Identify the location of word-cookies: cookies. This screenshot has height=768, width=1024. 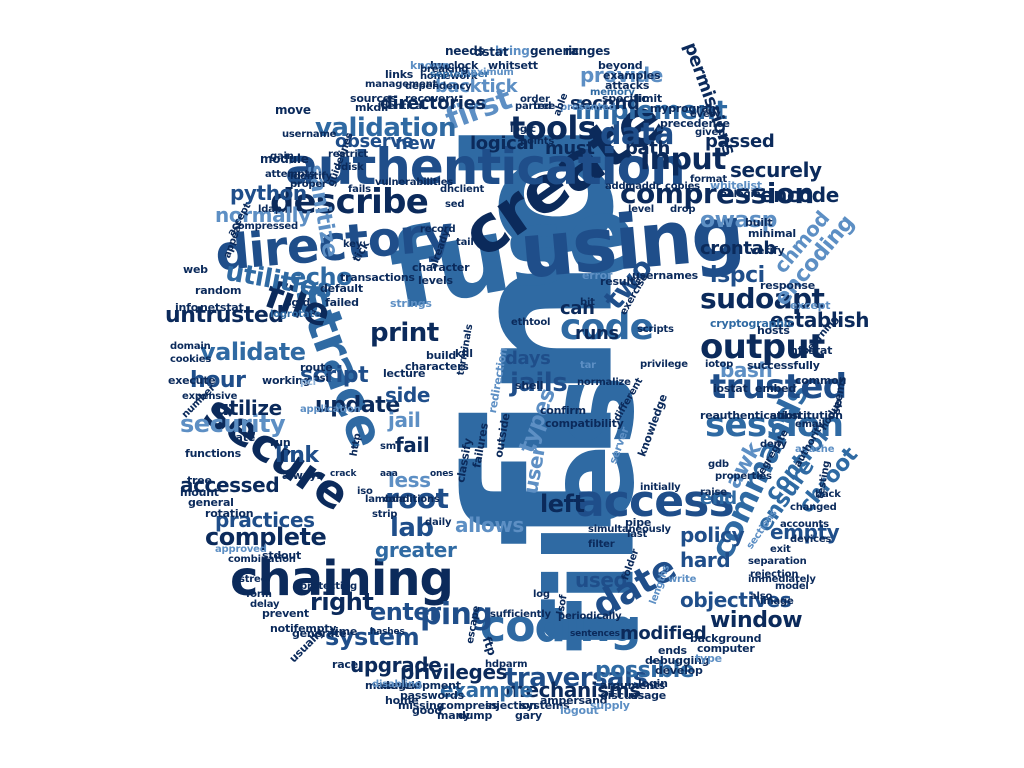
(191, 359).